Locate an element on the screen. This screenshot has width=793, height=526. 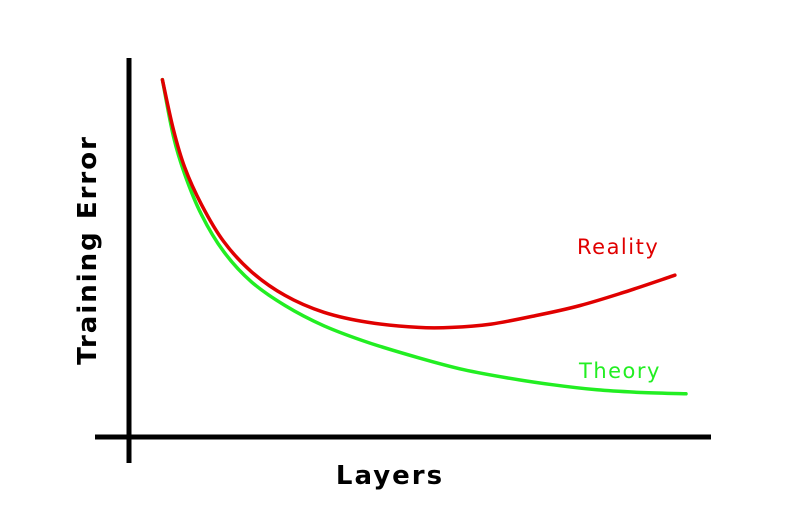
y-axis-label: Training Error is located at coordinates (88, 250).